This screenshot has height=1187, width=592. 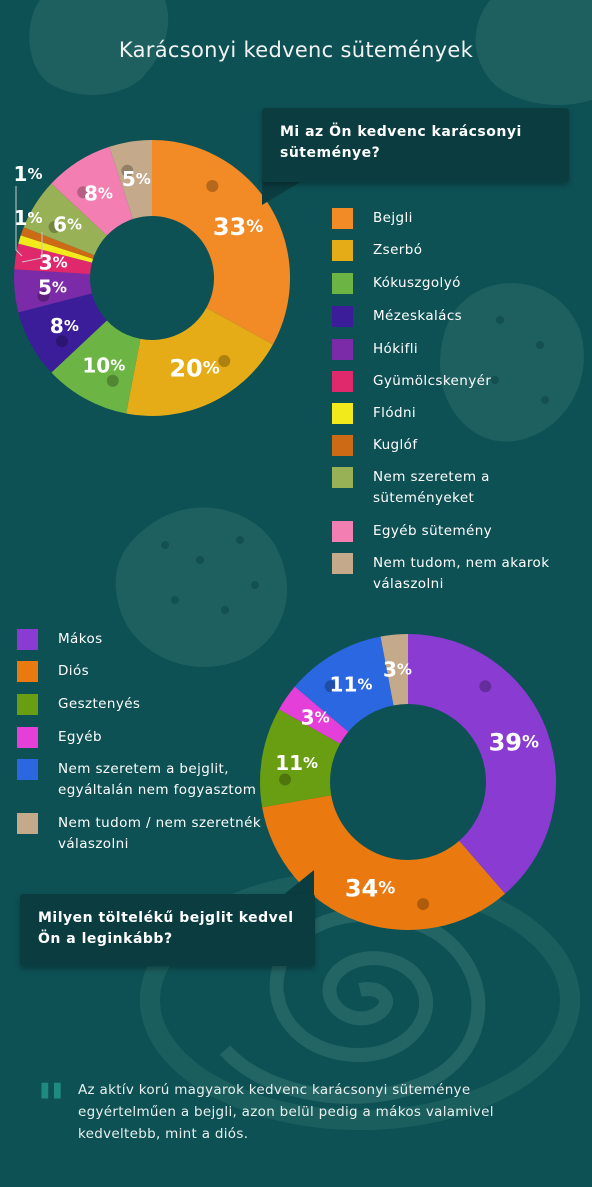 What do you see at coordinates (83, 192) in the screenshot?
I see `chart1-slice-9-decor-dot` at bounding box center [83, 192].